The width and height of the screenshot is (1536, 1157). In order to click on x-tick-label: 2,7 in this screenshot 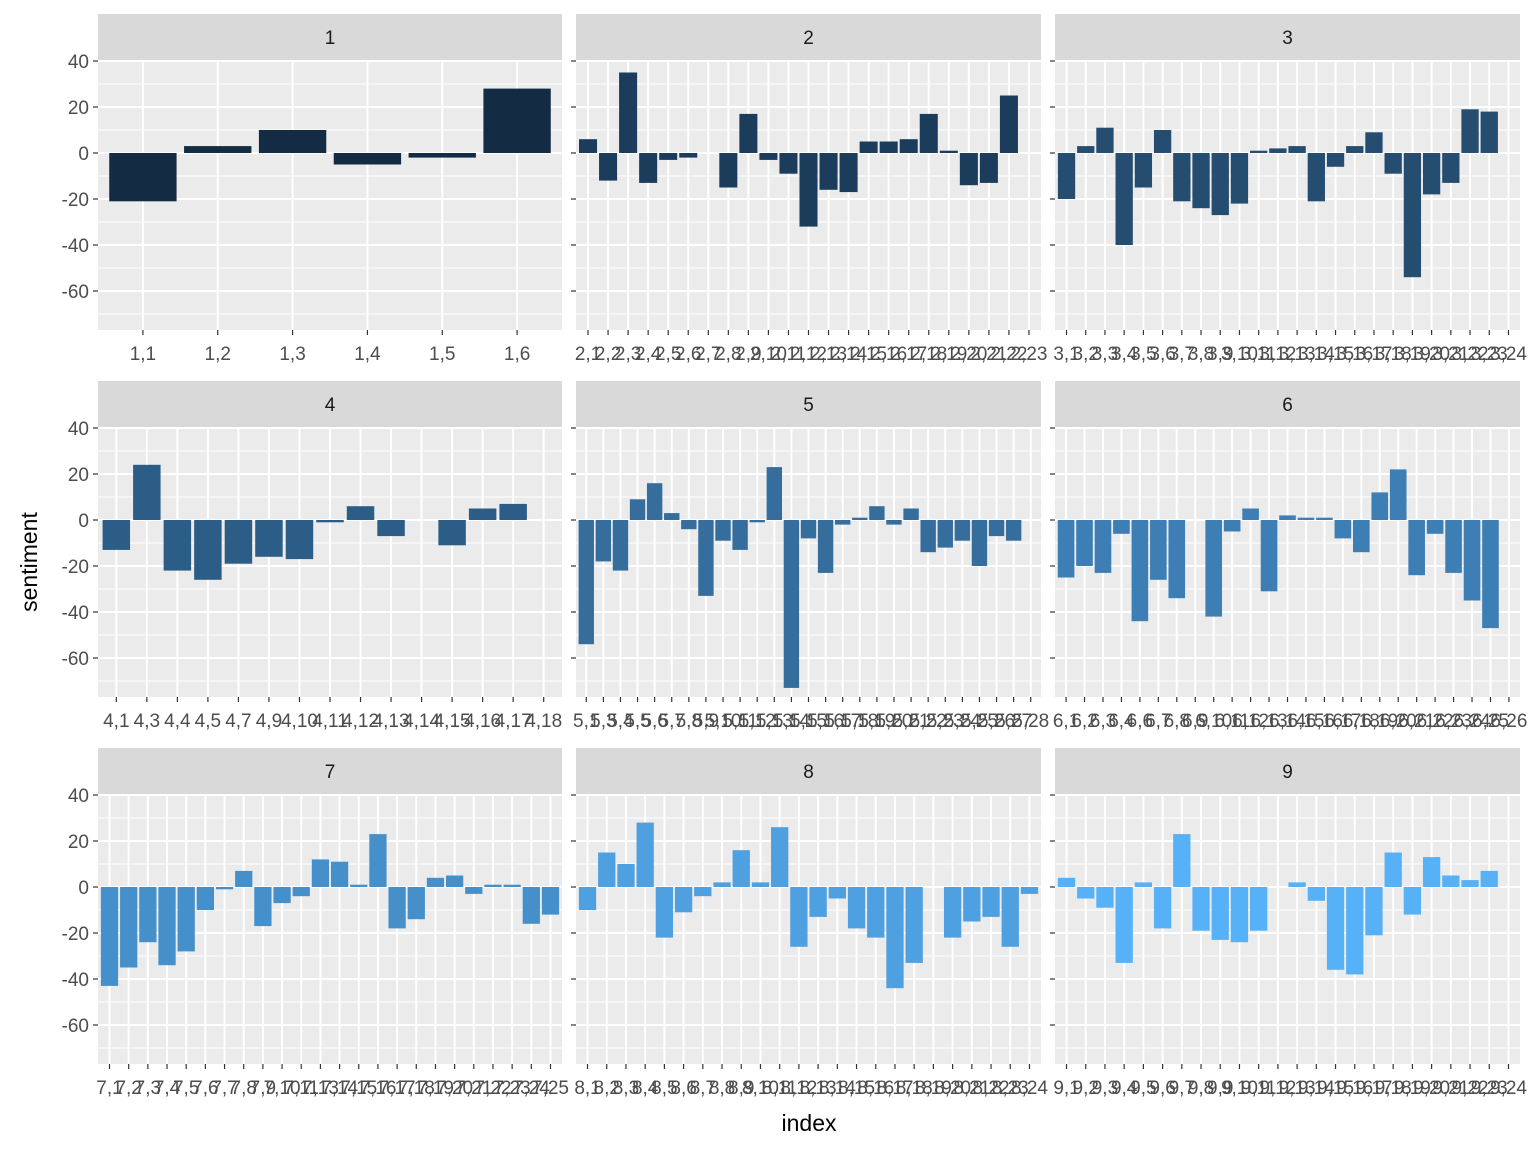, I will do `click(708, 354)`.